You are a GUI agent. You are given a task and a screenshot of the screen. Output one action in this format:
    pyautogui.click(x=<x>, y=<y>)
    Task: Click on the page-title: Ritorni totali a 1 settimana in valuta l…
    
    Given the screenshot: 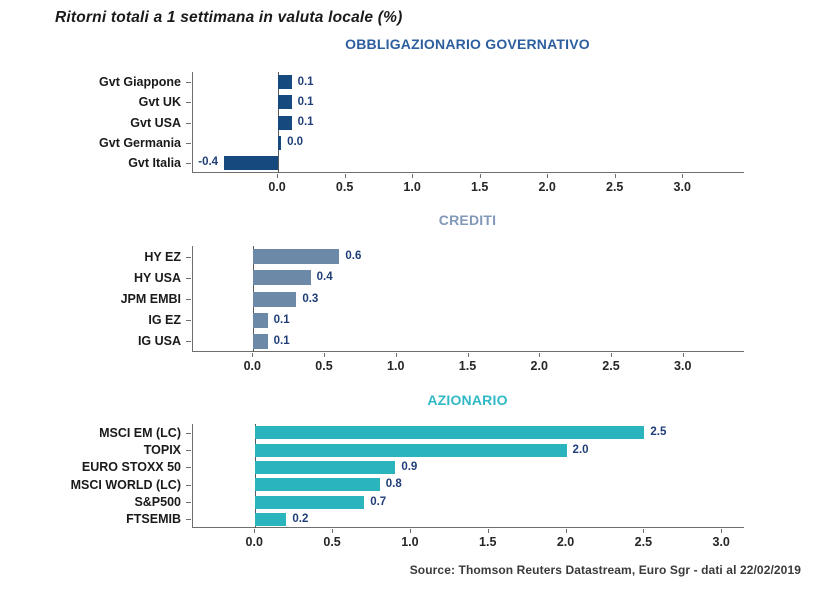 What is the action you would take?
    pyautogui.click(x=229, y=17)
    